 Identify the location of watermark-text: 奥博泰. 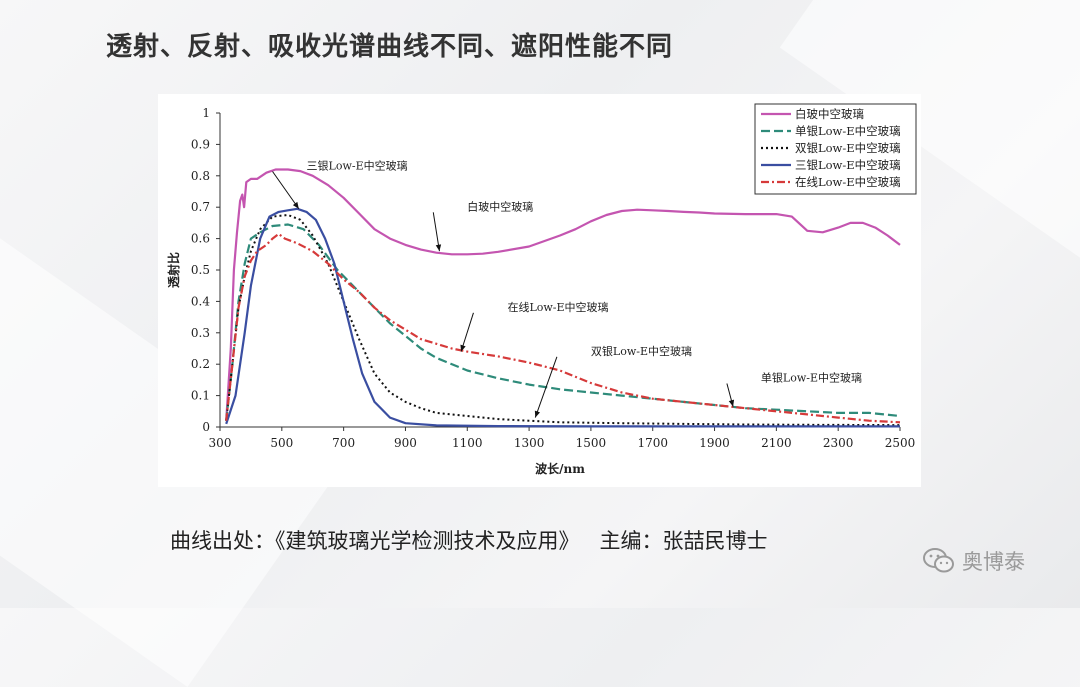
(993, 562).